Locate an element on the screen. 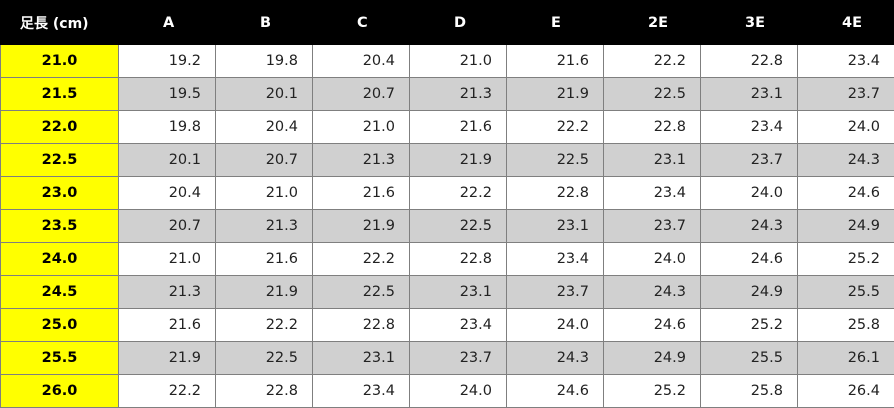 This screenshot has height=408, width=894. size-value-cell: 19.8 is located at coordinates (167, 127).